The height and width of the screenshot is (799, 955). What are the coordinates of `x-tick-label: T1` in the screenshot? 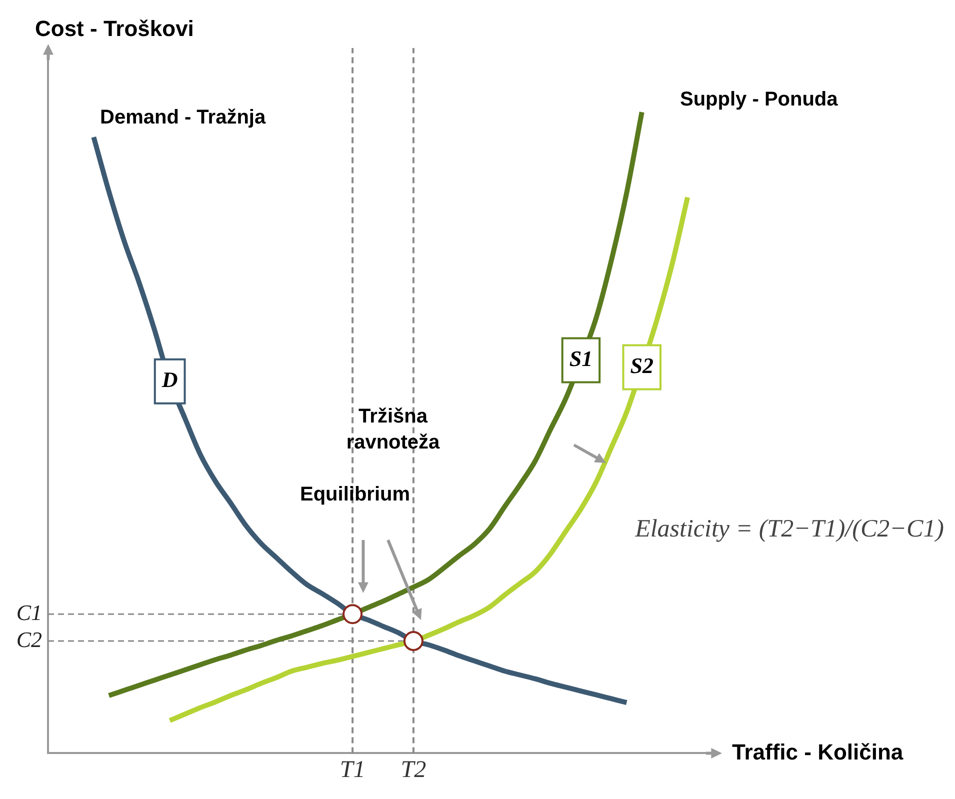 It's located at (353, 769).